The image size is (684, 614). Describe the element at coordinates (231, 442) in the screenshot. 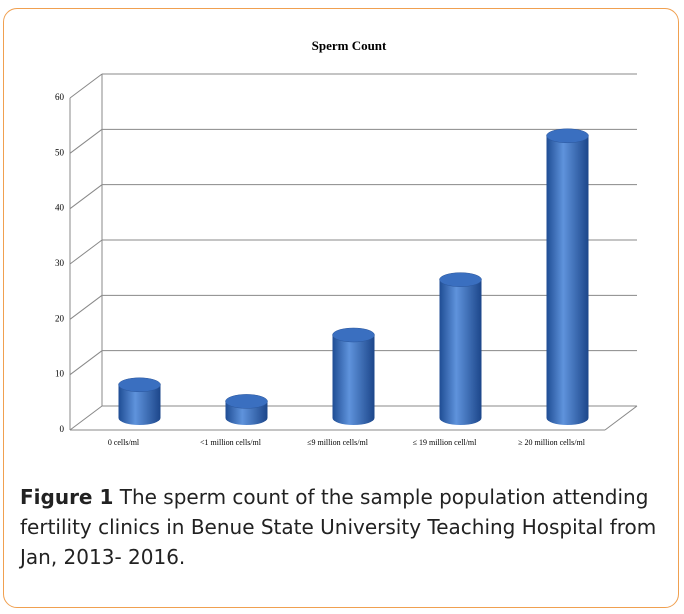

I see `x-tick-label: <1 million cells/ml` at that location.